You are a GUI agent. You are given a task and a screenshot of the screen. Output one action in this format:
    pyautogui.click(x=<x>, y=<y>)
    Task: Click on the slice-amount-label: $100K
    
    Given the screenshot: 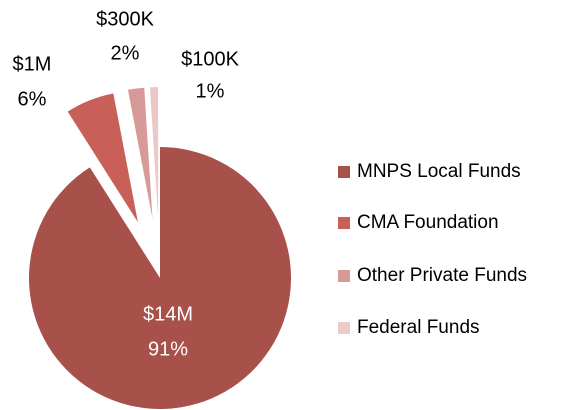 What is the action you would take?
    pyautogui.click(x=210, y=59)
    